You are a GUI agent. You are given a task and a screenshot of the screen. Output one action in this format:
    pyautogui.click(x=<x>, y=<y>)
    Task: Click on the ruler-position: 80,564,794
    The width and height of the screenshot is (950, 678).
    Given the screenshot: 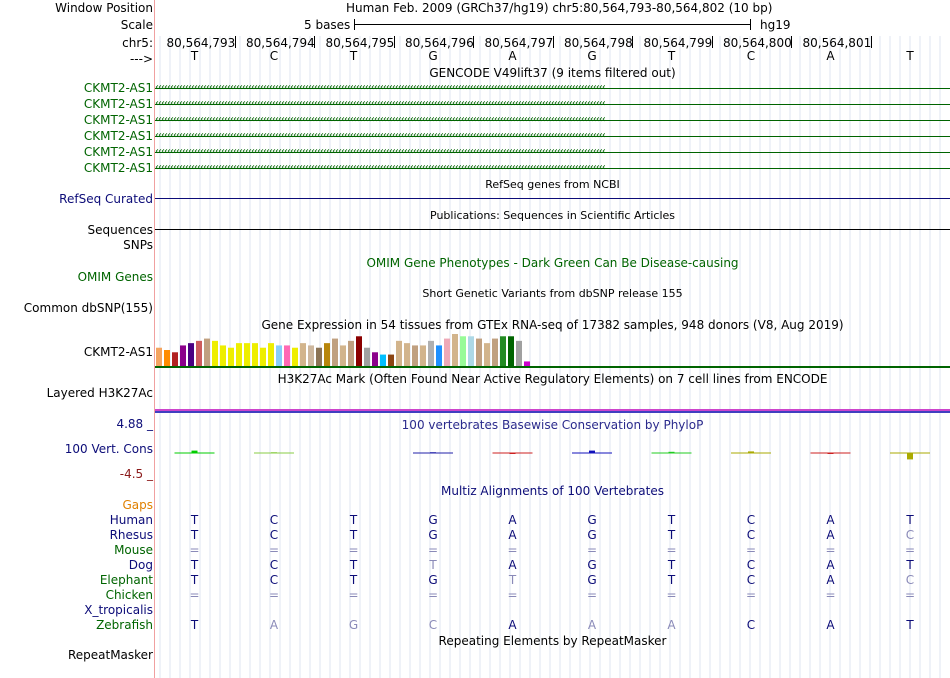 What is the action you would take?
    pyautogui.click(x=280, y=43)
    